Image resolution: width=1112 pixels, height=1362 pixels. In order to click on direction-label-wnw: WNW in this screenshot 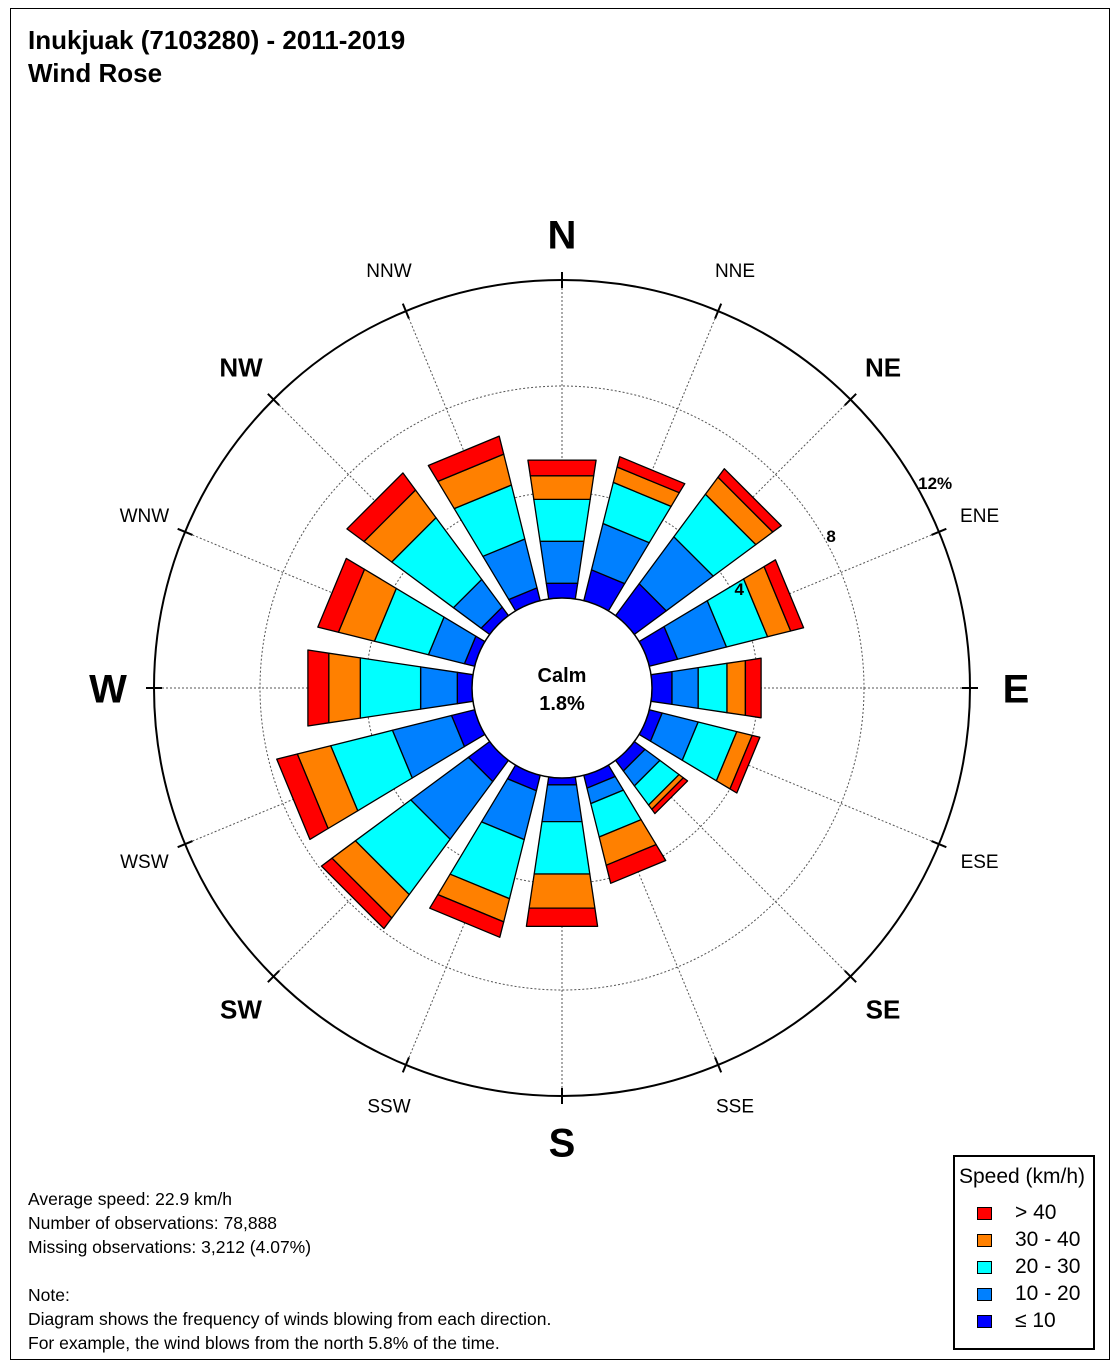, I will do `click(145, 516)`.